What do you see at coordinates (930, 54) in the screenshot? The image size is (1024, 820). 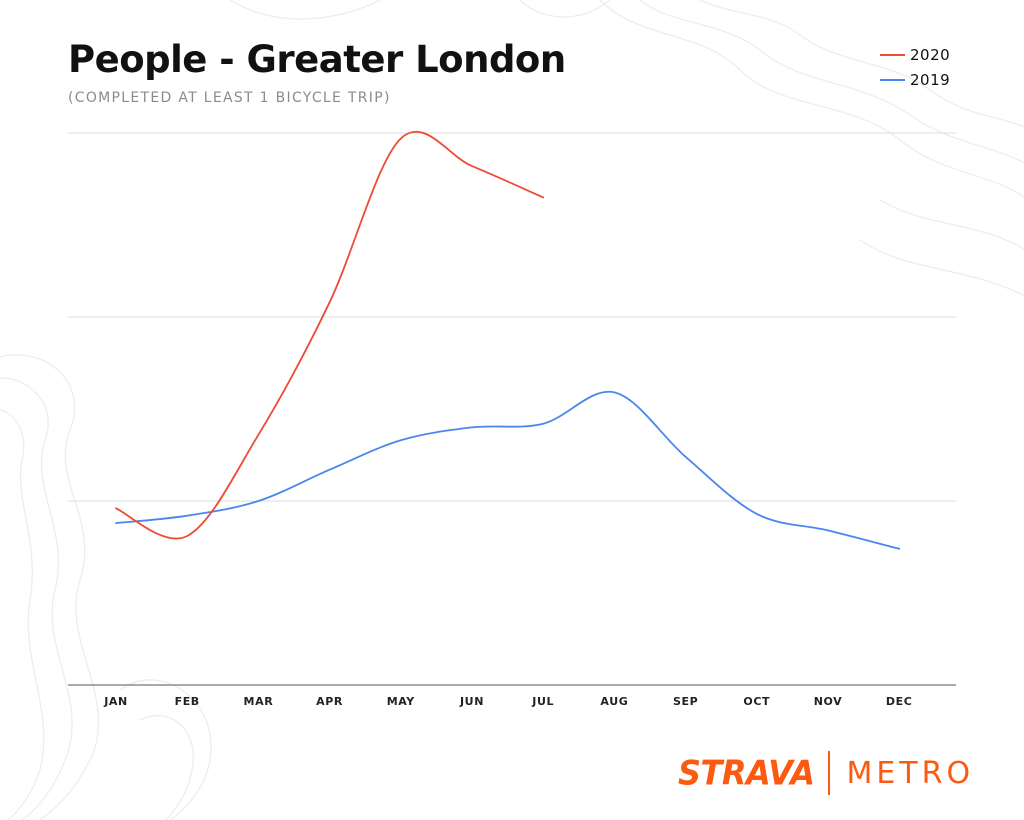 I see `legend-label-2020: 2020` at bounding box center [930, 54].